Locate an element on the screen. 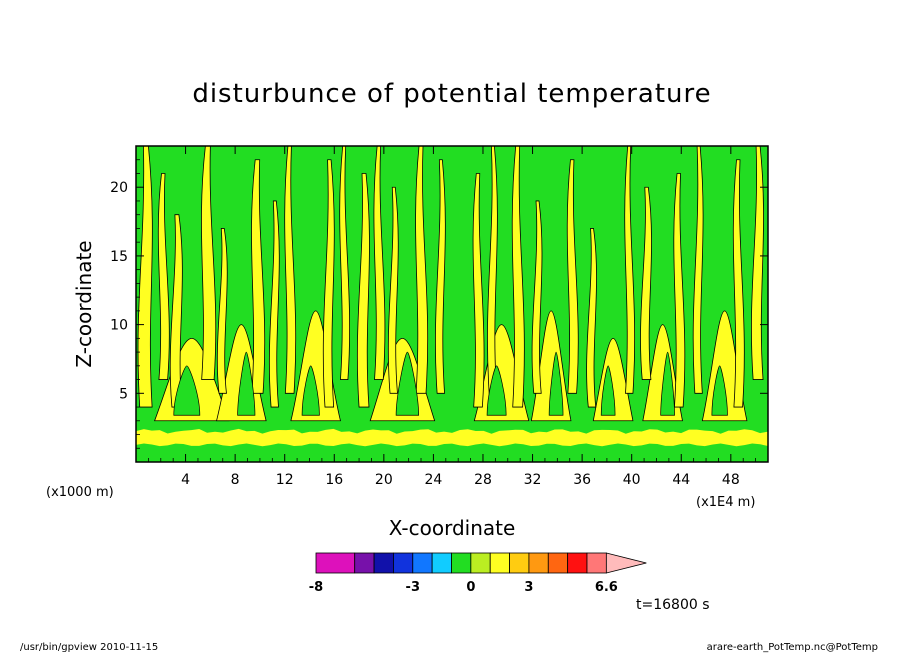 Image resolution: width=904 pixels, height=654 pixels. colorbar: -8 -3 0 3 6.6 is located at coordinates (478, 573).